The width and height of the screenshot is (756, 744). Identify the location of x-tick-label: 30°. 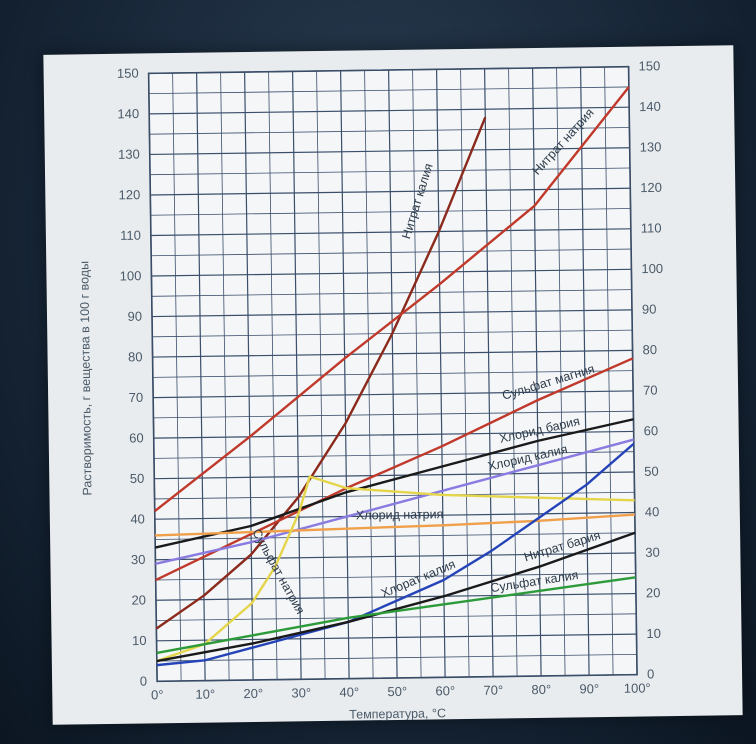
(301, 692).